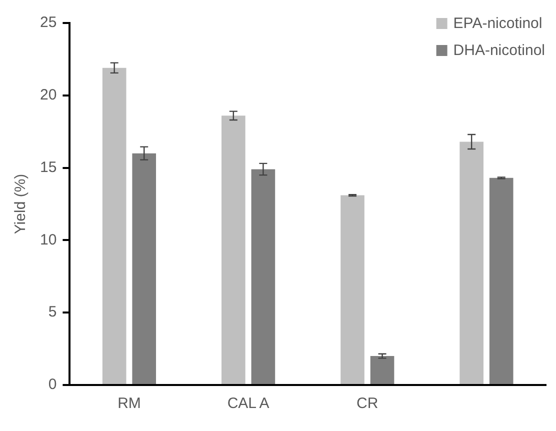  Describe the element at coordinates (48, 167) in the screenshot. I see `y-tick-label: 15` at that location.